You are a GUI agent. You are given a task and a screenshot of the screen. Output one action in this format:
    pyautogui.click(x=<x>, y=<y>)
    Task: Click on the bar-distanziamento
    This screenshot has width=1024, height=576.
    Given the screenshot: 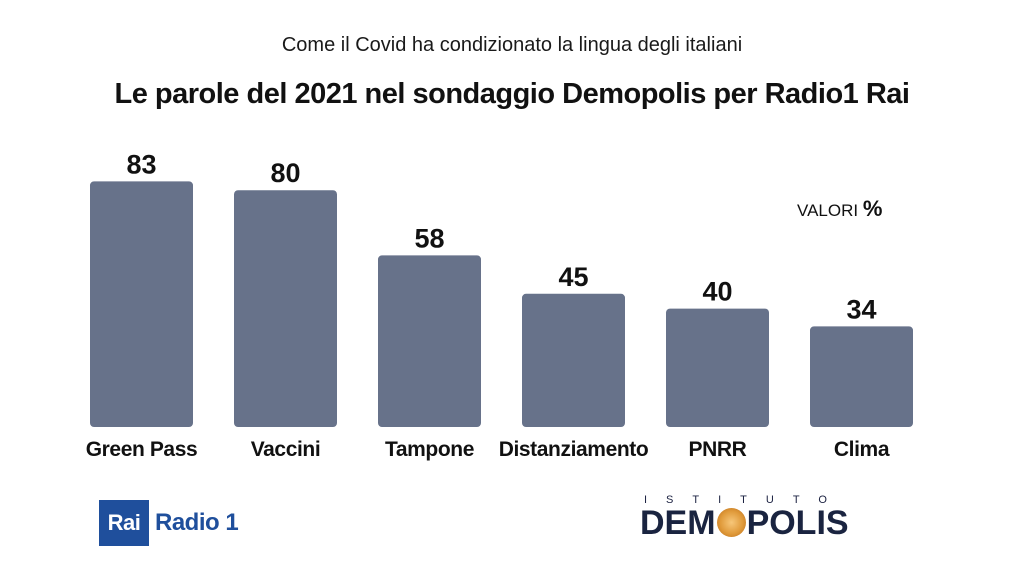 What is the action you would take?
    pyautogui.click(x=573, y=360)
    